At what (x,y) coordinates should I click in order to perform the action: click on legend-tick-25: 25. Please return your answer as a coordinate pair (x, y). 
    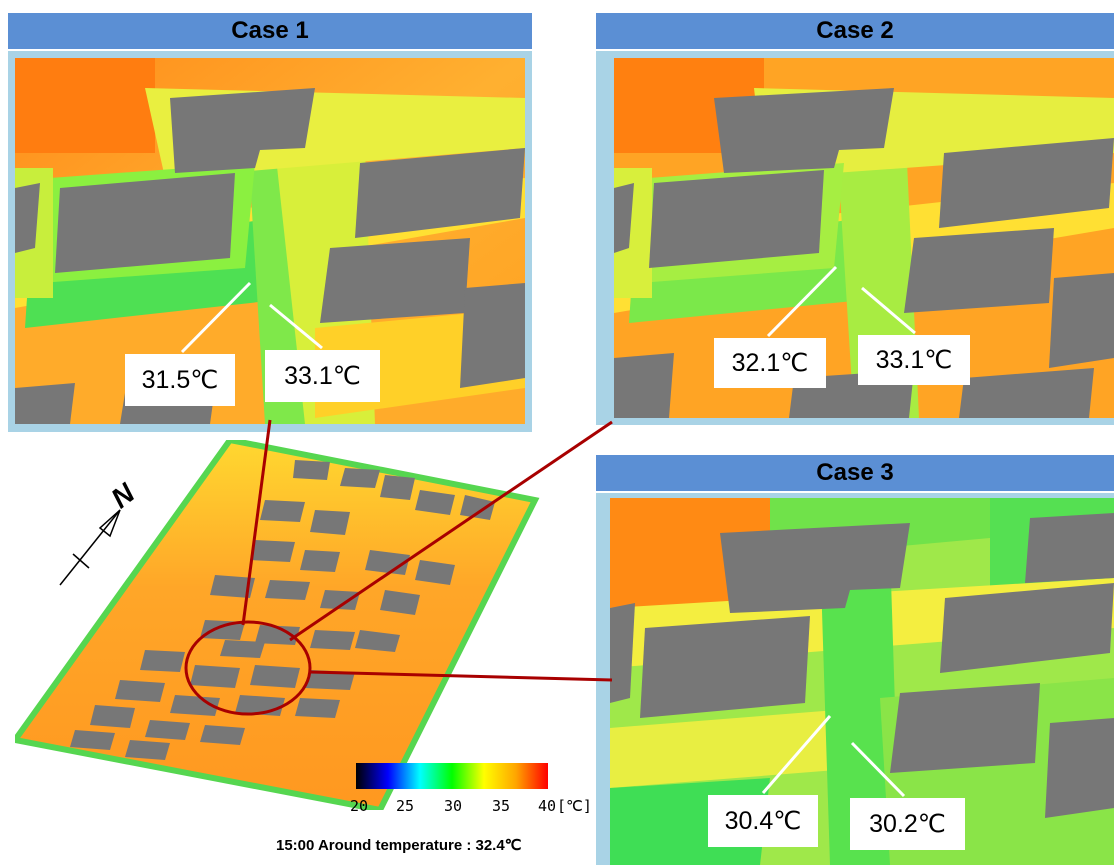
    Looking at the image, I should click on (405, 806).